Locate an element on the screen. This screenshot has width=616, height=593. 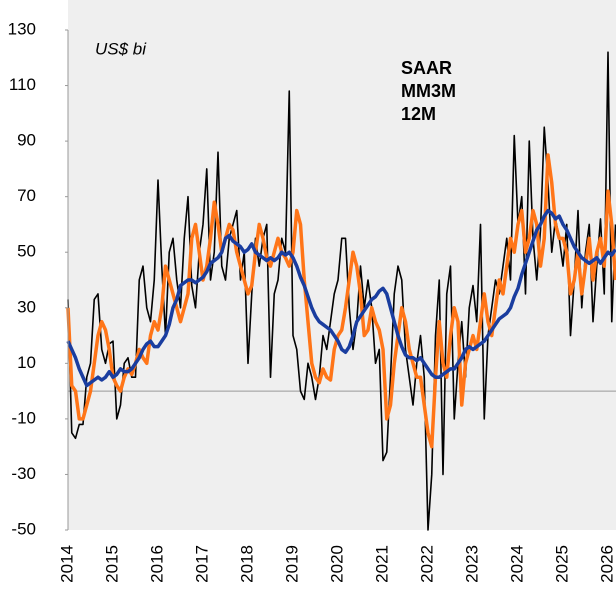
unit-label: US$ bi is located at coordinates (121, 48).